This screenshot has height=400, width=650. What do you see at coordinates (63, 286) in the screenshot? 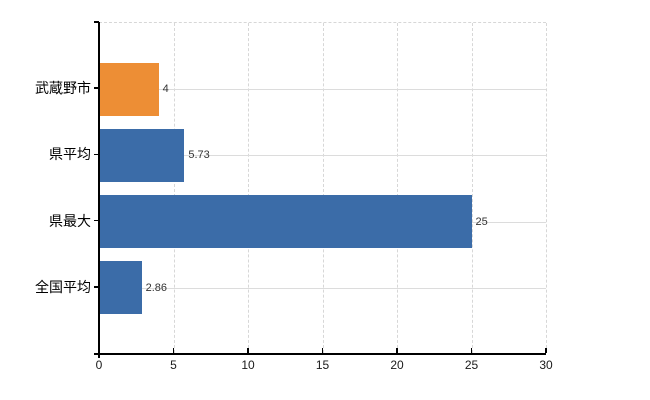
I see `category-label: 全国平均` at bounding box center [63, 286].